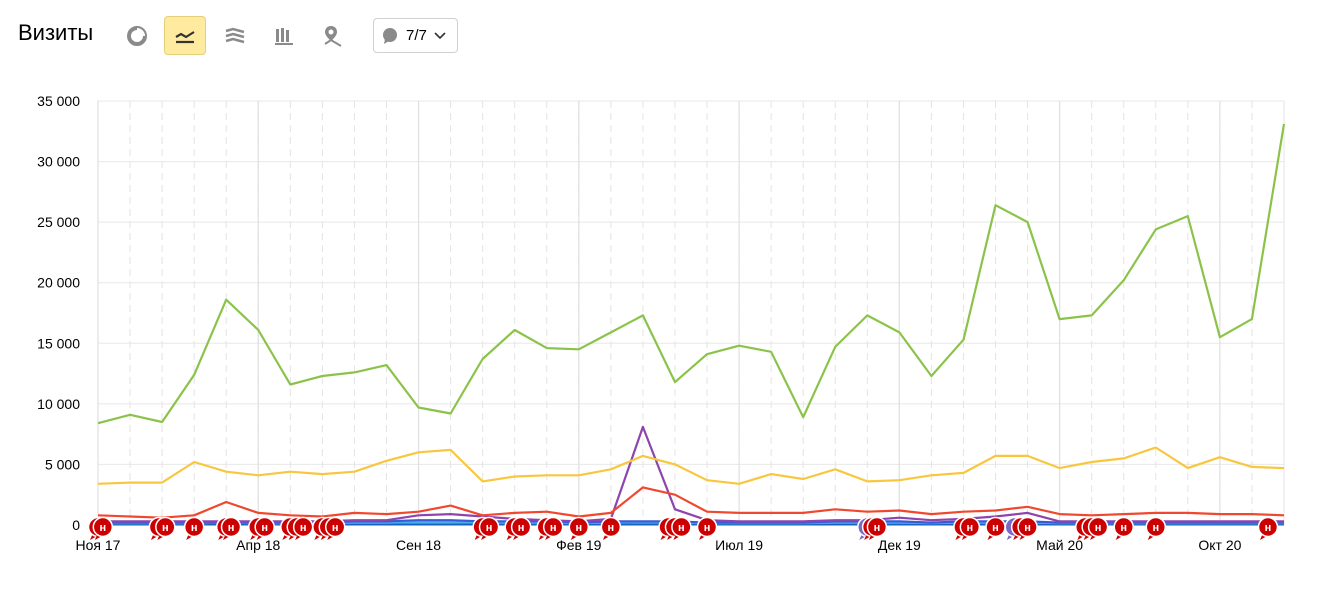 This screenshot has width=1330, height=591. What do you see at coordinates (58, 283) in the screenshot?
I see `y-tick-label: 20 000` at bounding box center [58, 283].